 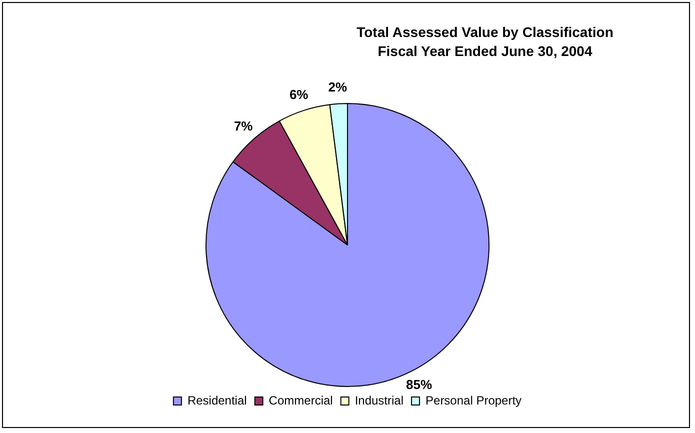 What do you see at coordinates (300, 400) in the screenshot?
I see `legend-label: Commercial` at bounding box center [300, 400].